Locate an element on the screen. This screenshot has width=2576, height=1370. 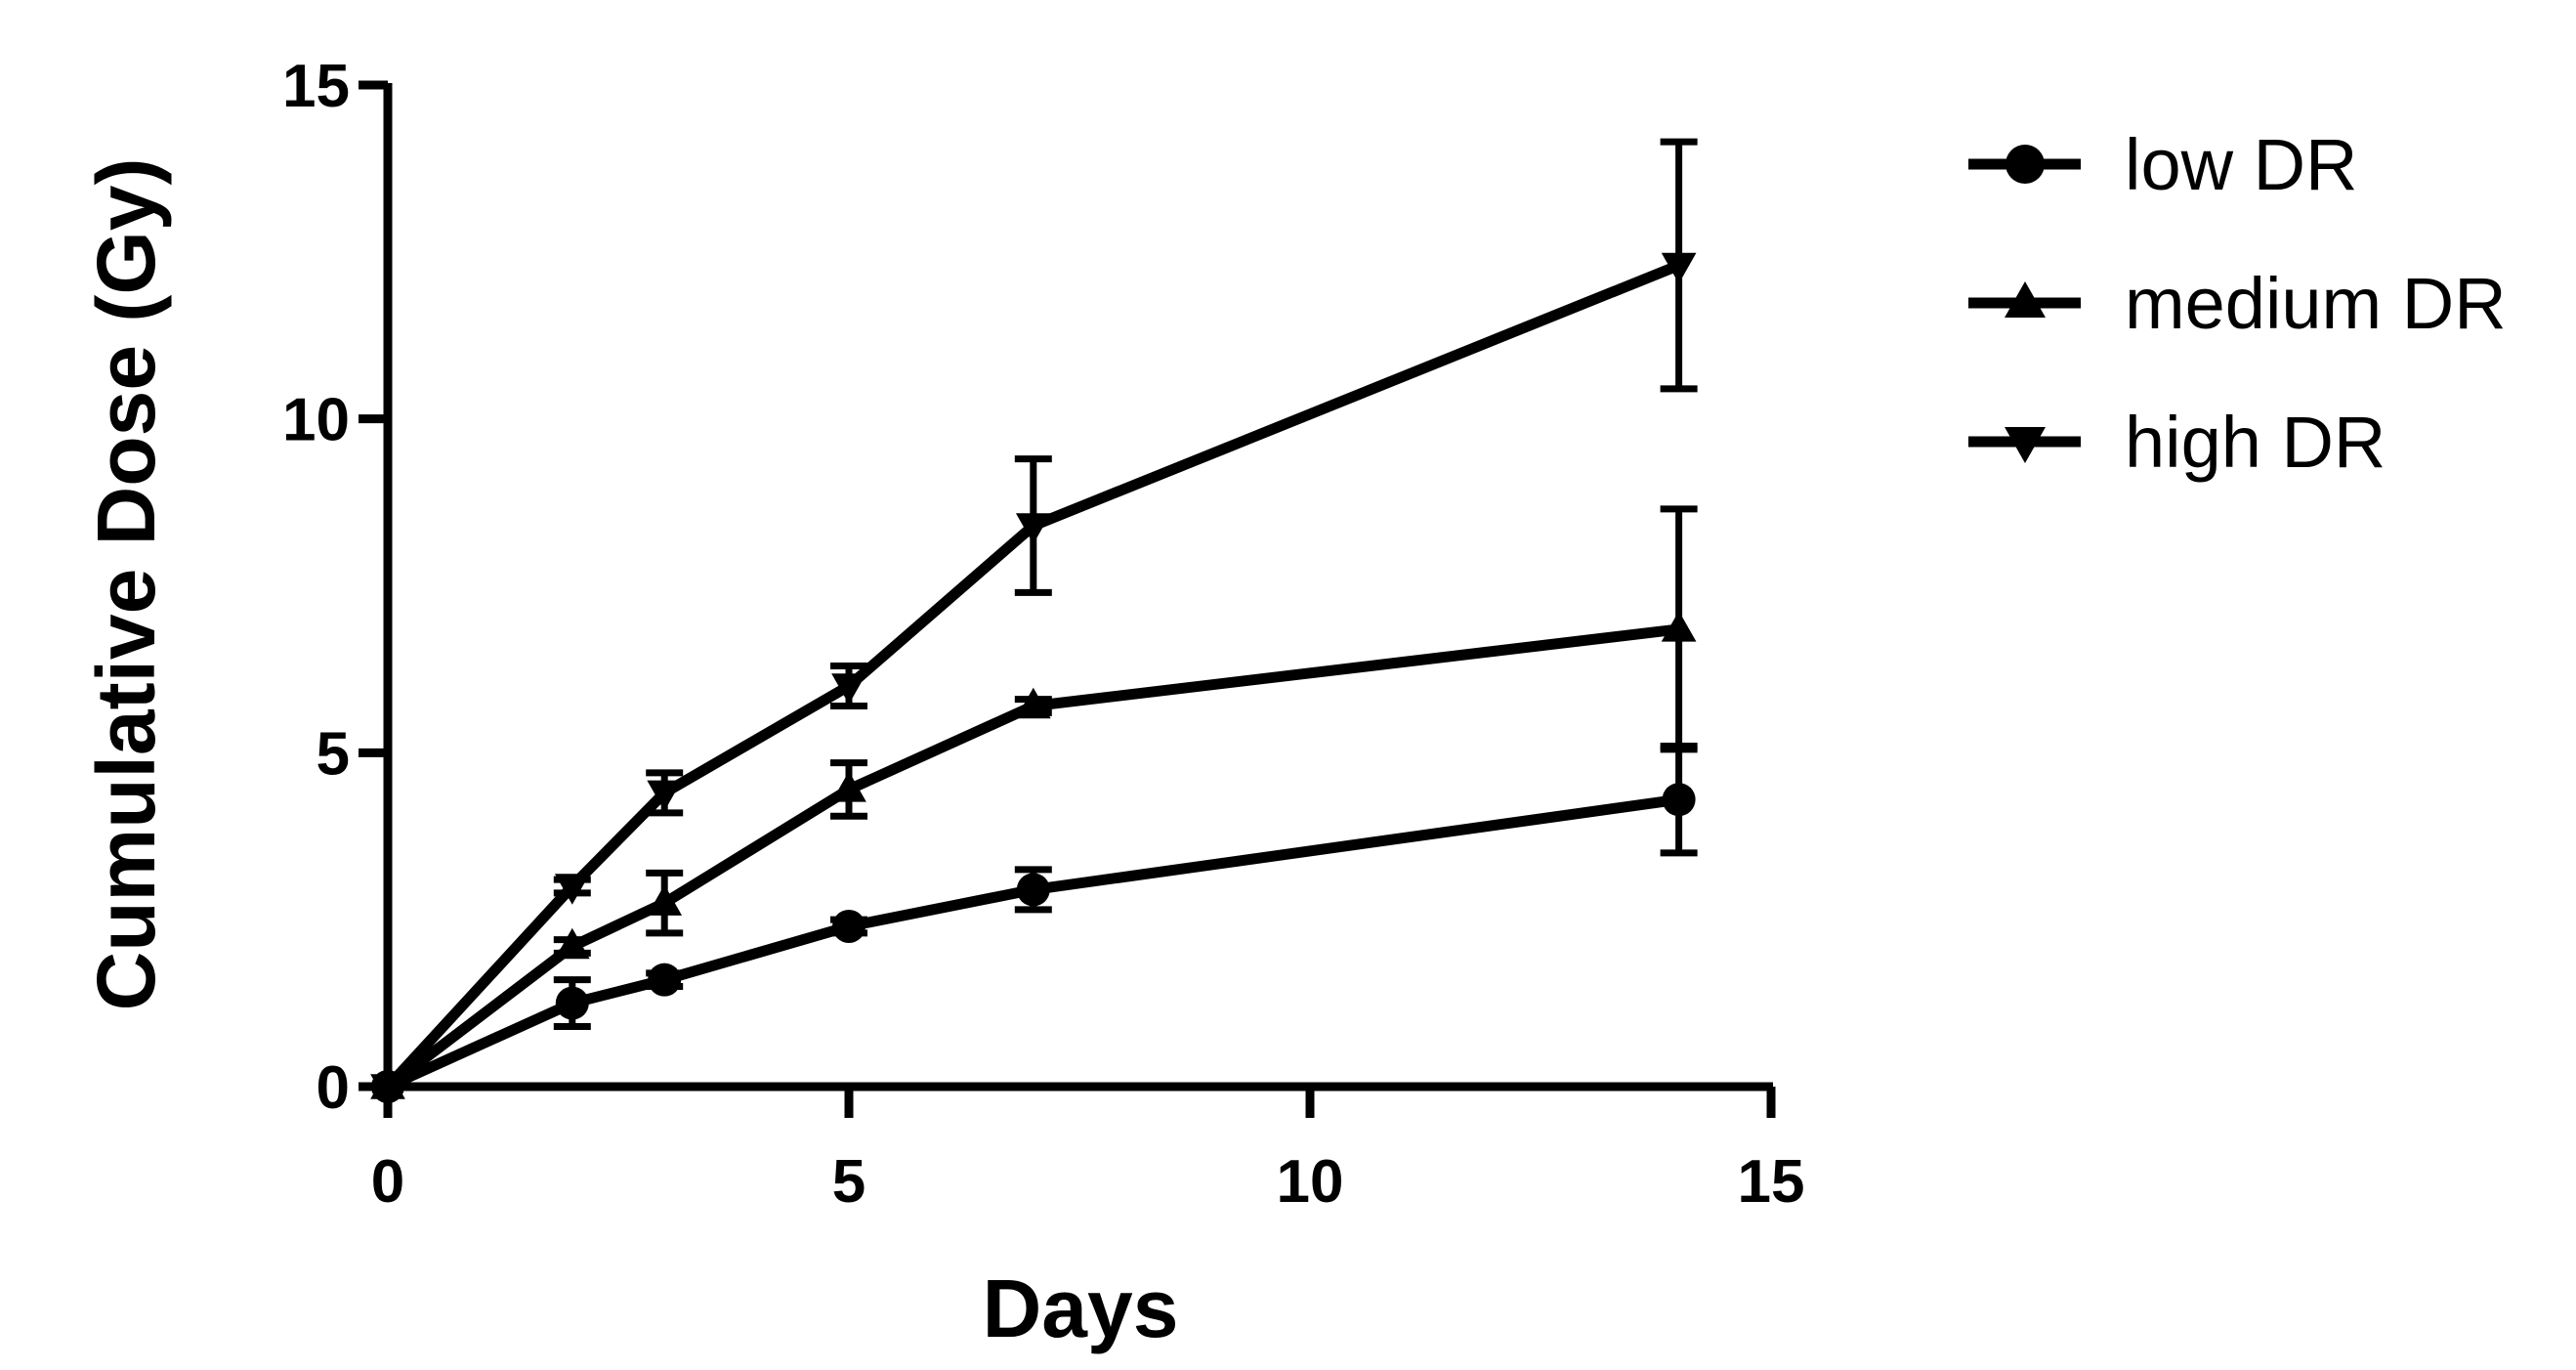
legend-label: medium DR is located at coordinates (2316, 303).